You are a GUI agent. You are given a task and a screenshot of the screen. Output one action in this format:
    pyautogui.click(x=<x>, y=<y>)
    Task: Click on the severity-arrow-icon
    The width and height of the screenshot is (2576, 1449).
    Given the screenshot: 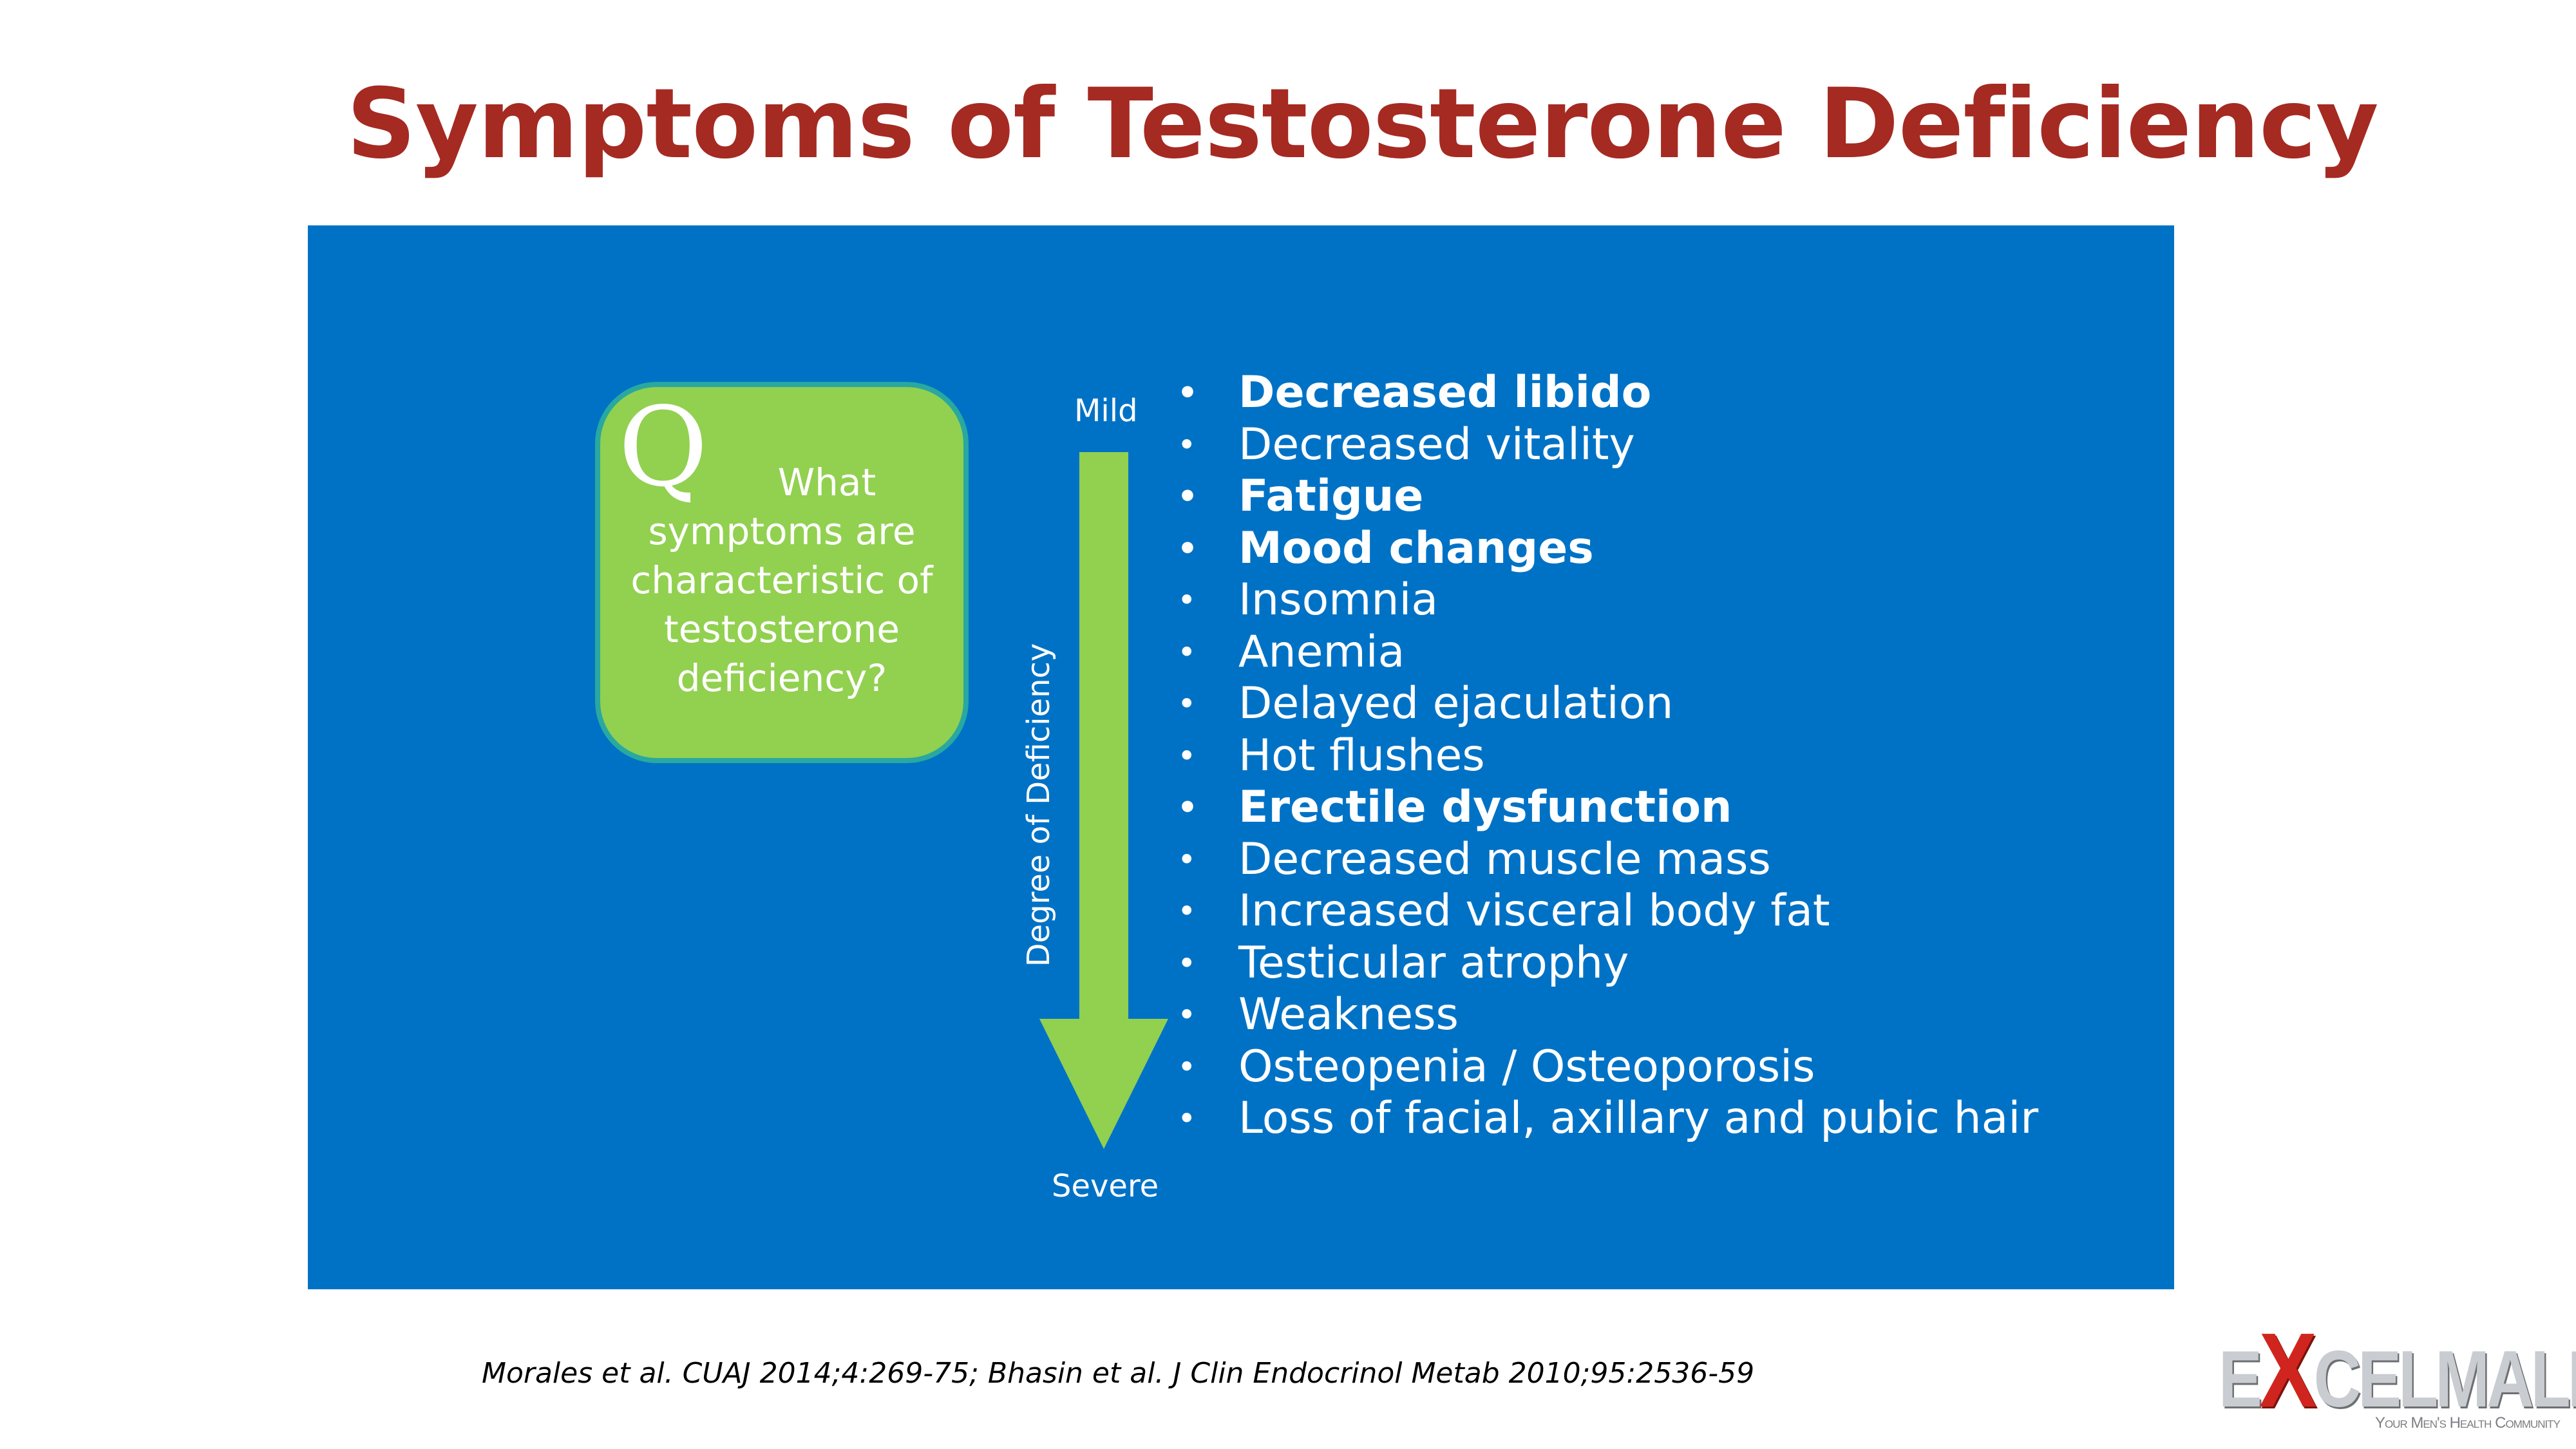 What is the action you would take?
    pyautogui.click(x=1103, y=801)
    